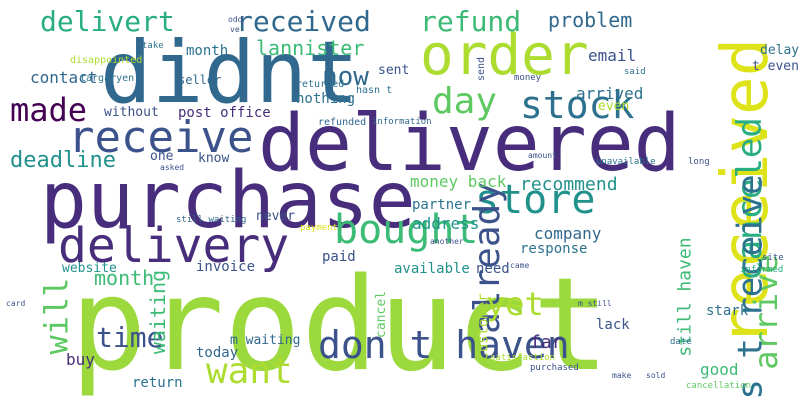 The width and height of the screenshot is (800, 400). Describe the element at coordinates (16, 303) in the screenshot. I see `word-card: card` at that location.